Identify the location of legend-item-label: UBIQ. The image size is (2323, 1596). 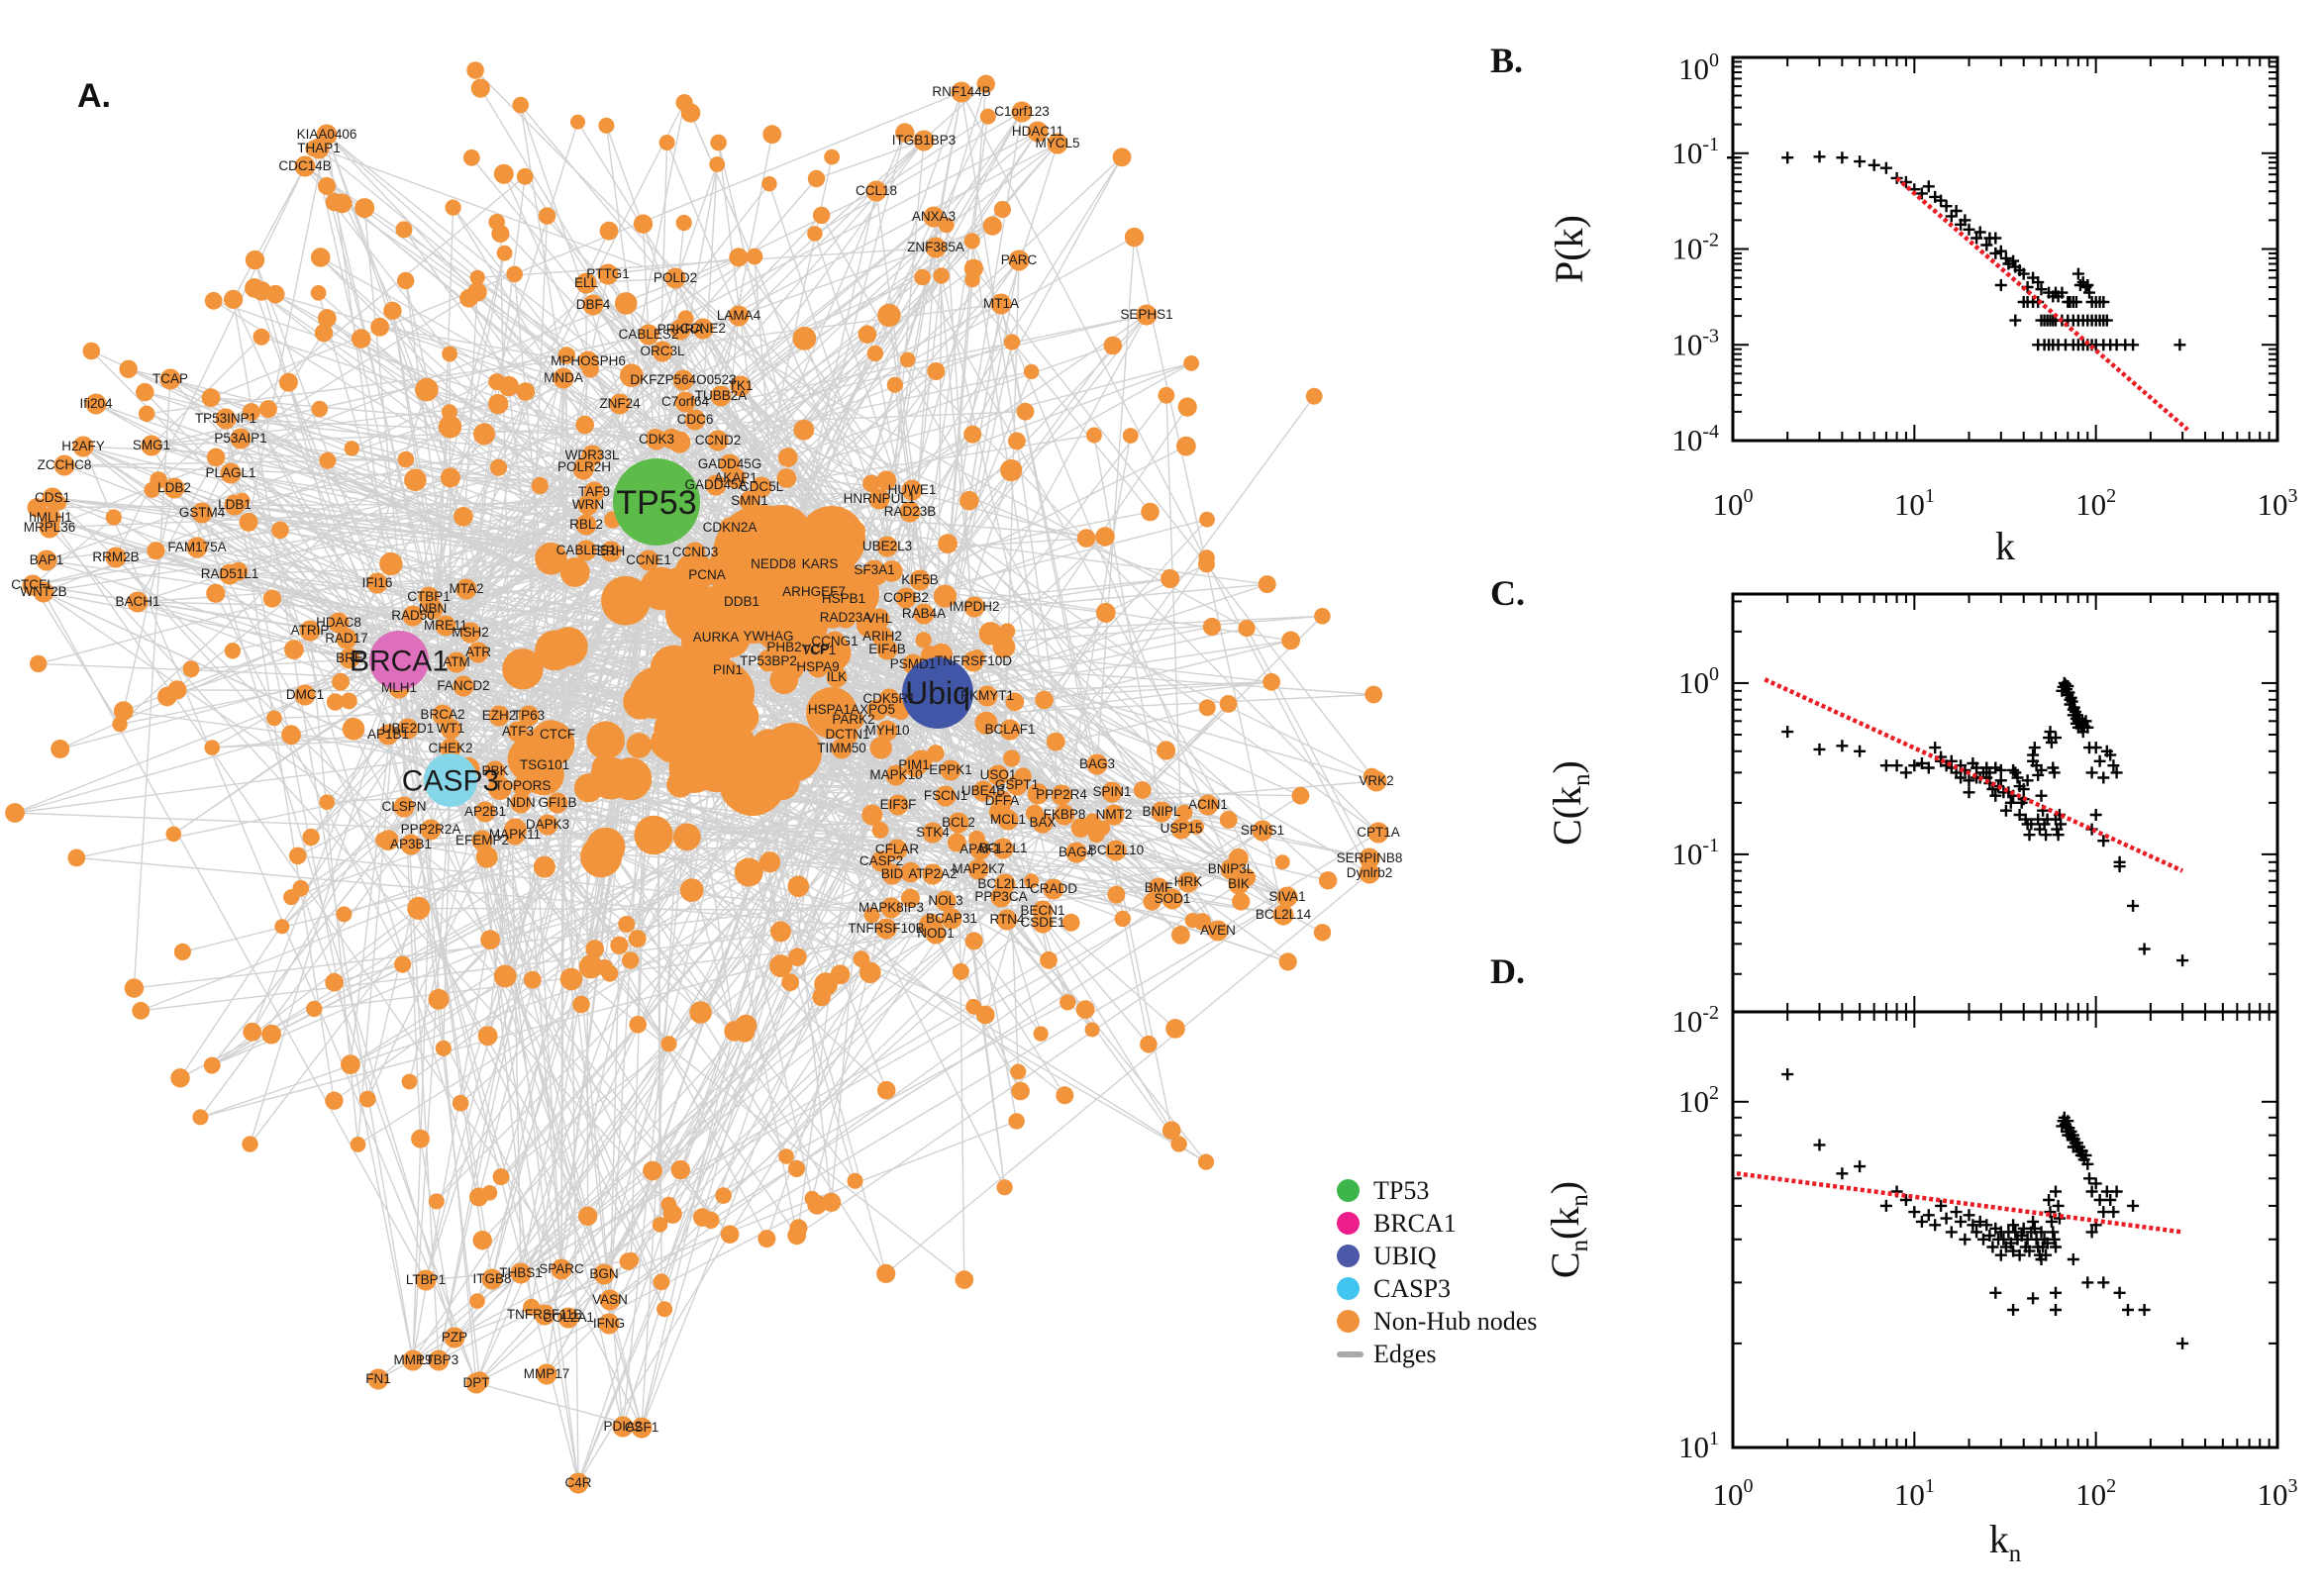
(1405, 1256).